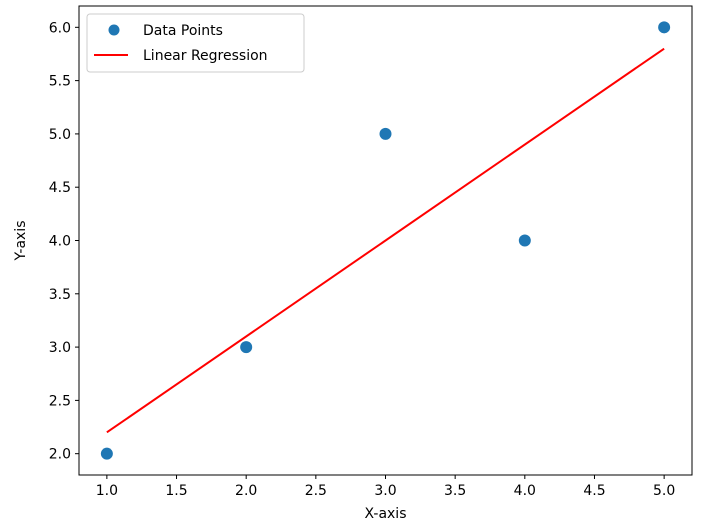 This screenshot has width=707, height=526. Describe the element at coordinates (60, 295) in the screenshot. I see `y-tick-label: 3.5` at that location.